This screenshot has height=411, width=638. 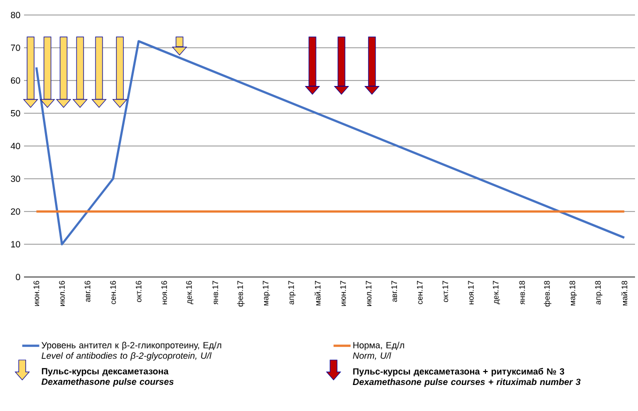 I want to click on legend-label: Норма, Ед/л Norm, U/l, so click(x=378, y=351).